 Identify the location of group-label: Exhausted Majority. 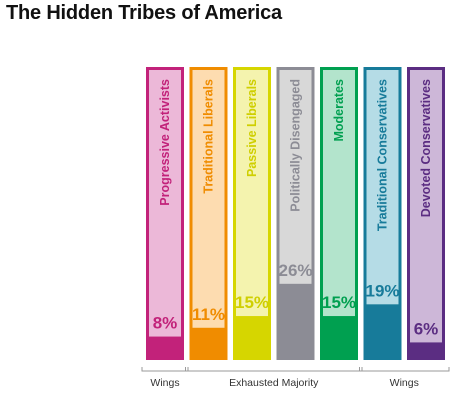
(274, 383).